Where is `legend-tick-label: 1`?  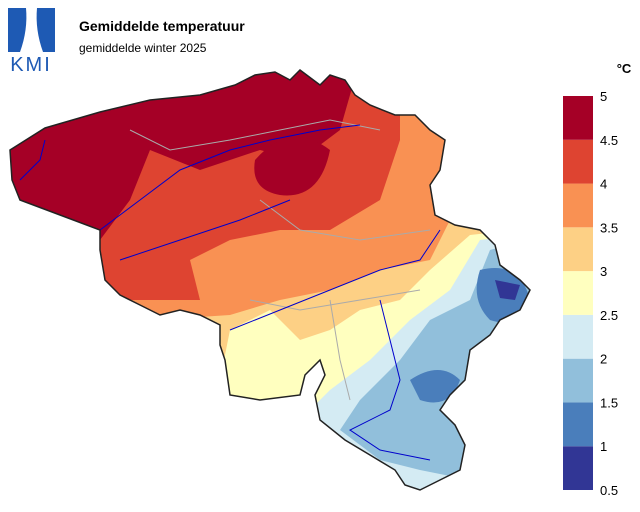
legend-tick-label: 1 is located at coordinates (603, 446).